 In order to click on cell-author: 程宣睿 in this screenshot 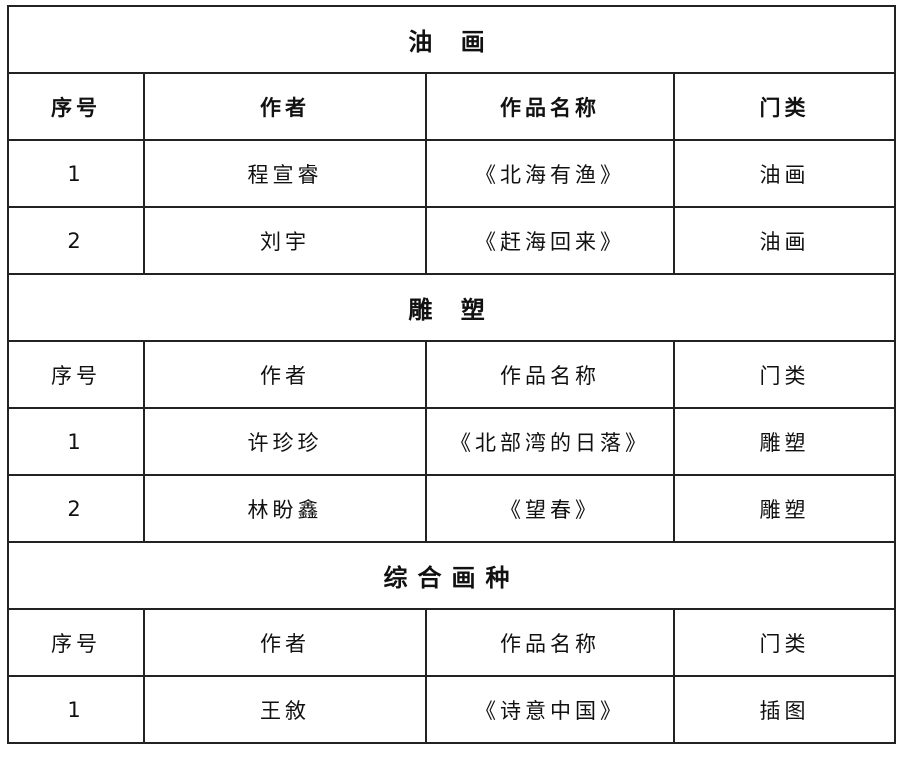, I will do `click(285, 173)`.